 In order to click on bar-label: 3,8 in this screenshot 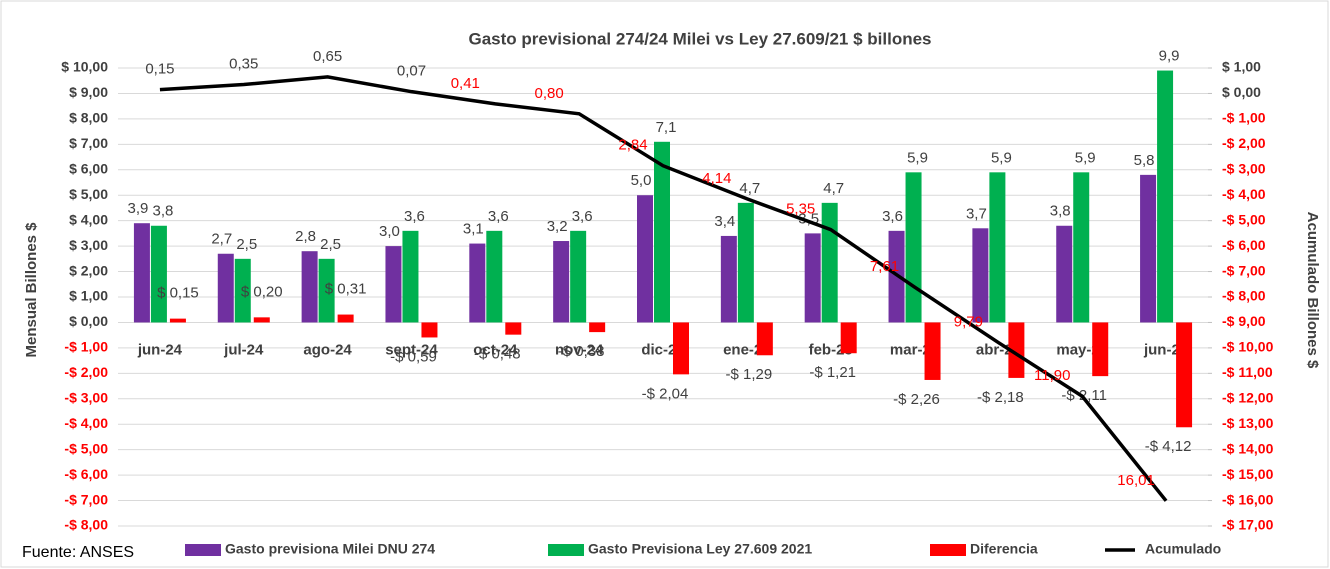, I will do `click(162, 211)`.